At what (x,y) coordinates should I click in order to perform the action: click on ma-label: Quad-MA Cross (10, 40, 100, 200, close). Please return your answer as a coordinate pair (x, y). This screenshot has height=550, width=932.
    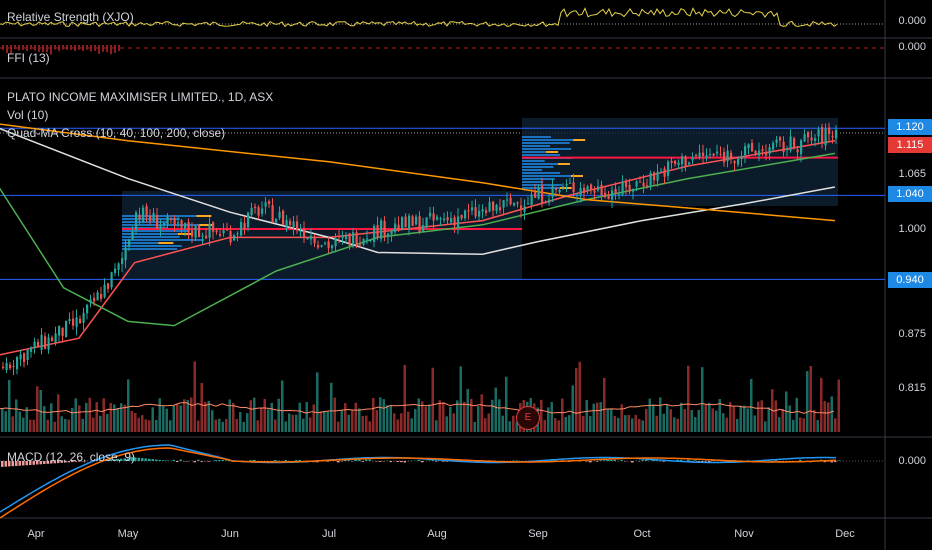
    Looking at the image, I should click on (116, 133).